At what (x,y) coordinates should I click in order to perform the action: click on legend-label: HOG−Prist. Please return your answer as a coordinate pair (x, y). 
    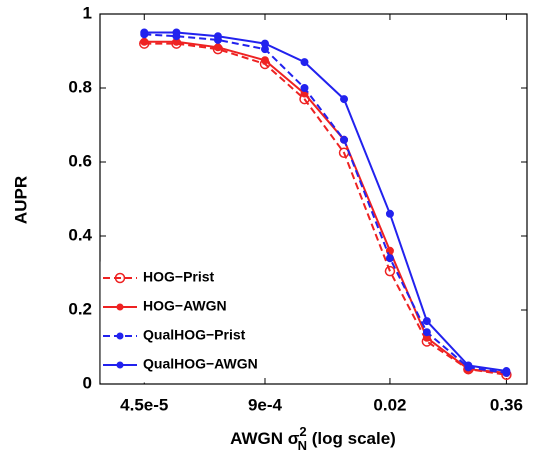
    Looking at the image, I should click on (179, 277).